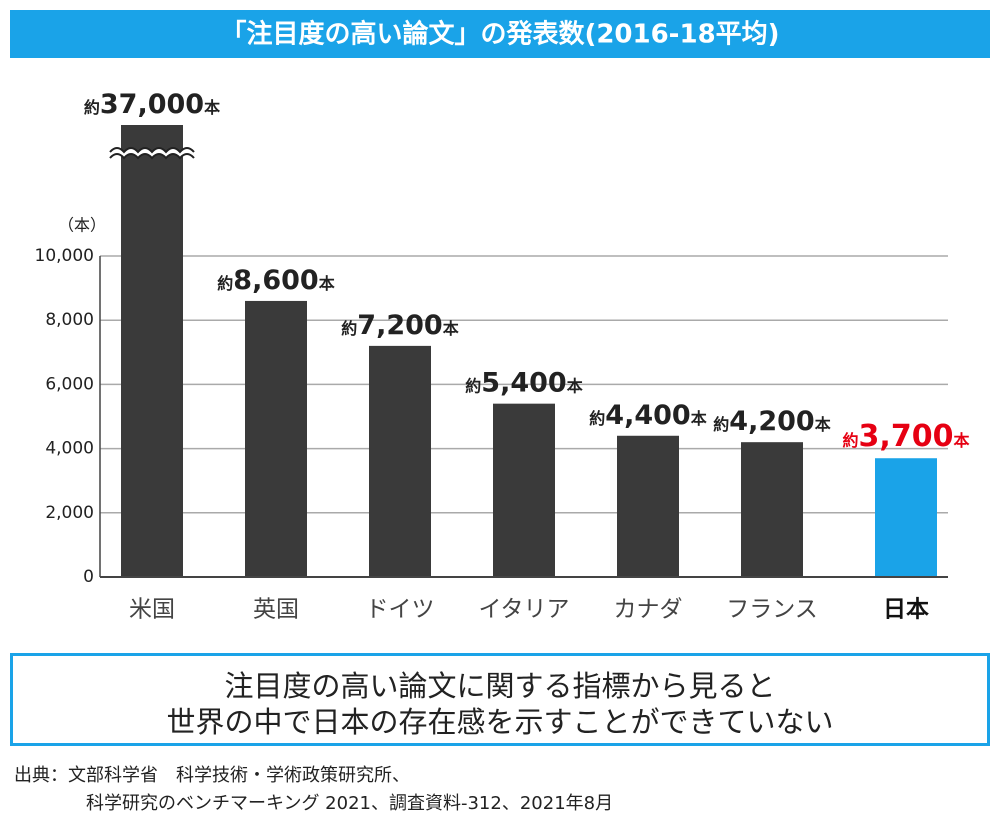  Describe the element at coordinates (69, 320) in the screenshot. I see `y-tick-label: 8,000` at that location.